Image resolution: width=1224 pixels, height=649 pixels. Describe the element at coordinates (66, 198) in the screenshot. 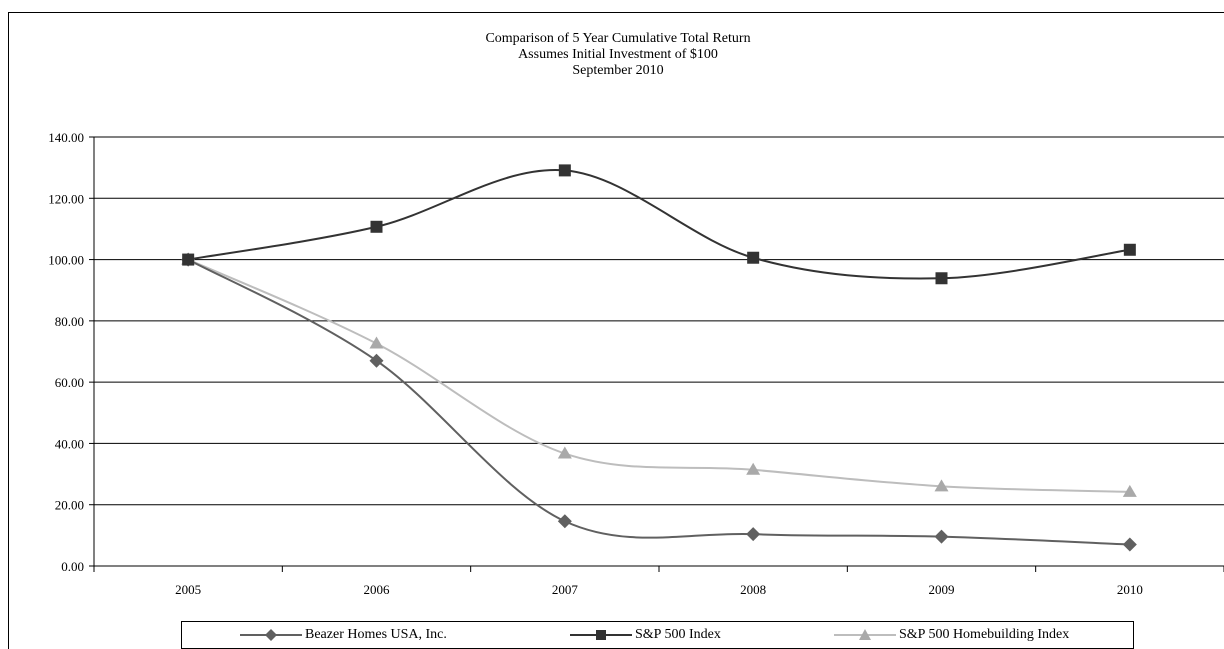

I see `y-tick-label: 120.00` at that location.